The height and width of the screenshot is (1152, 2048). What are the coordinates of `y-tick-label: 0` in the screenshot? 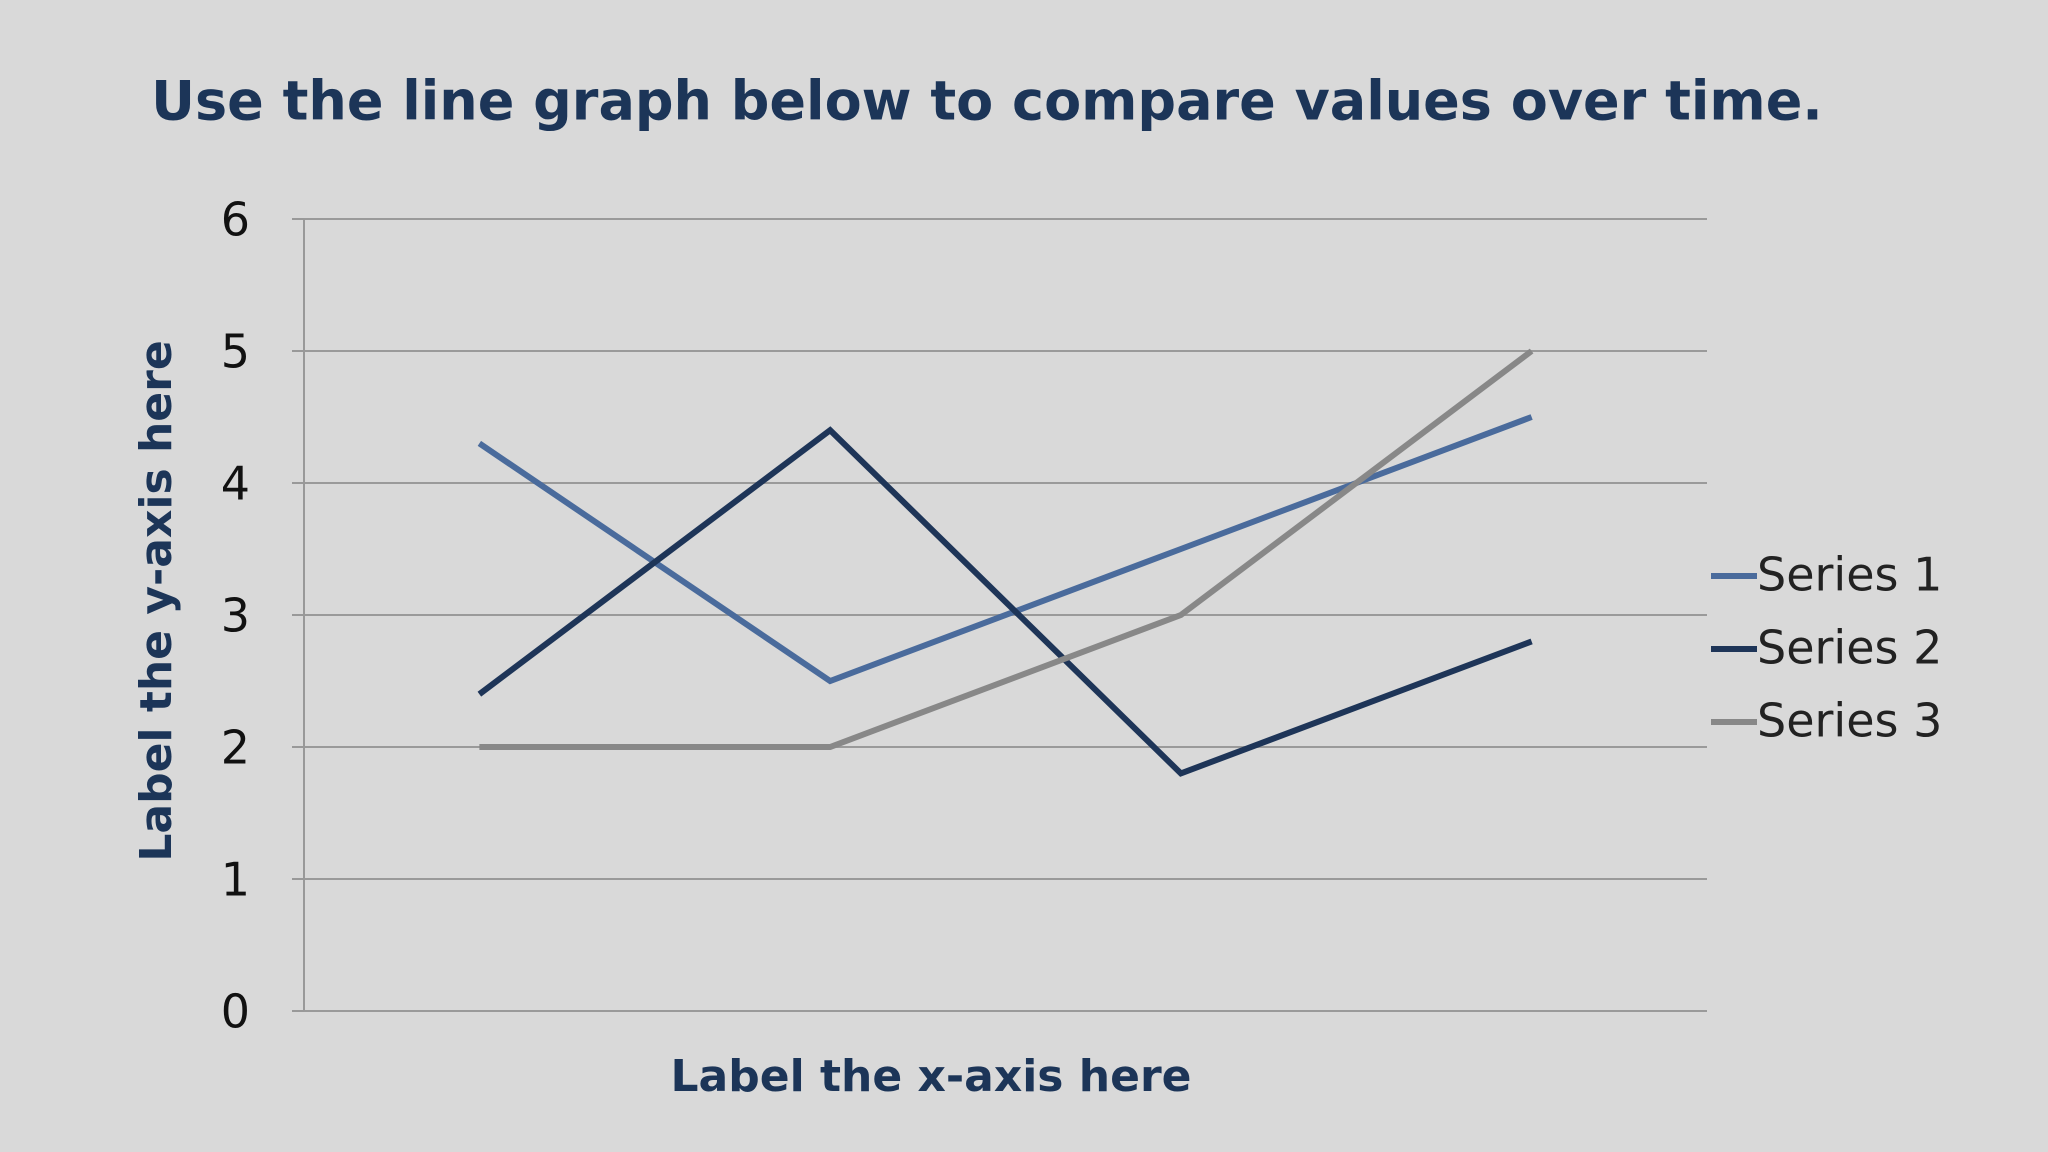 It's located at (235, 1012).